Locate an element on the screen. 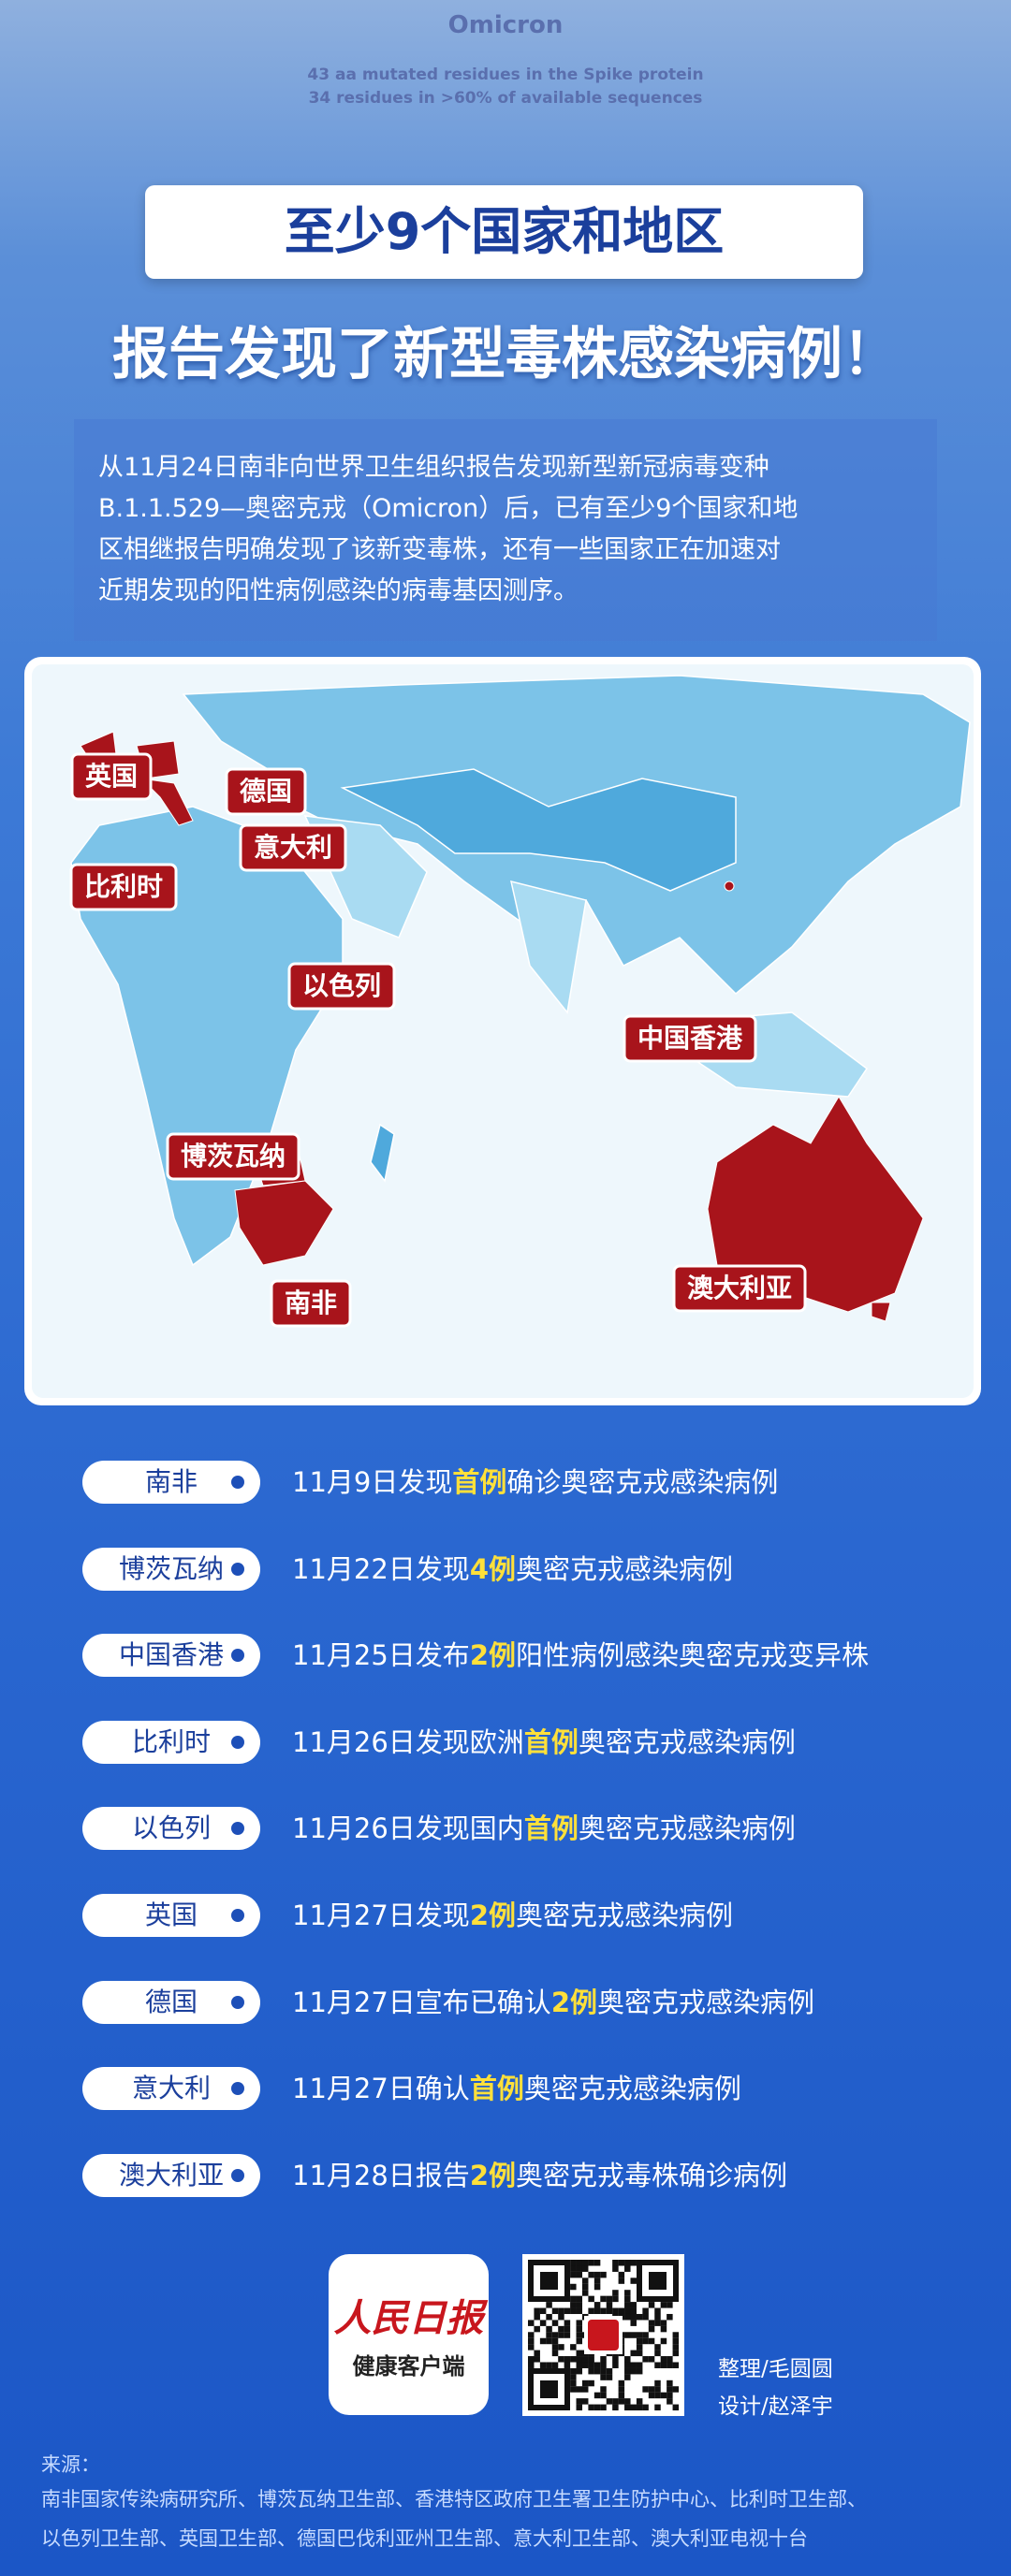  intro-line: 近期发现的阳性病例感染的病毒基因测序。 is located at coordinates (339, 590).